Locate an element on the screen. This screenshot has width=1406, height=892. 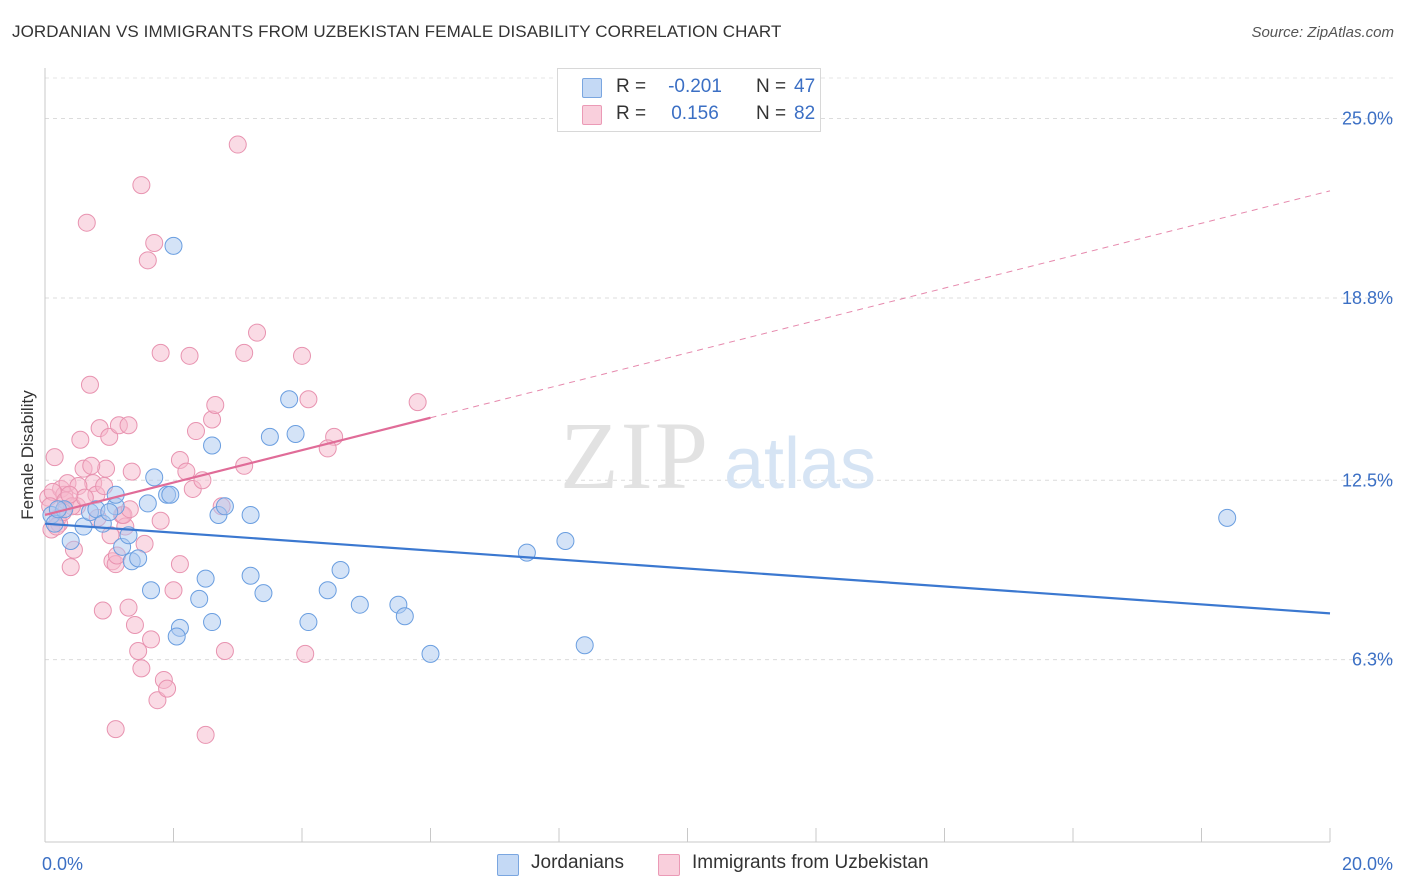
bottom-legend-swatch-jordanians is located at coordinates (508, 865).